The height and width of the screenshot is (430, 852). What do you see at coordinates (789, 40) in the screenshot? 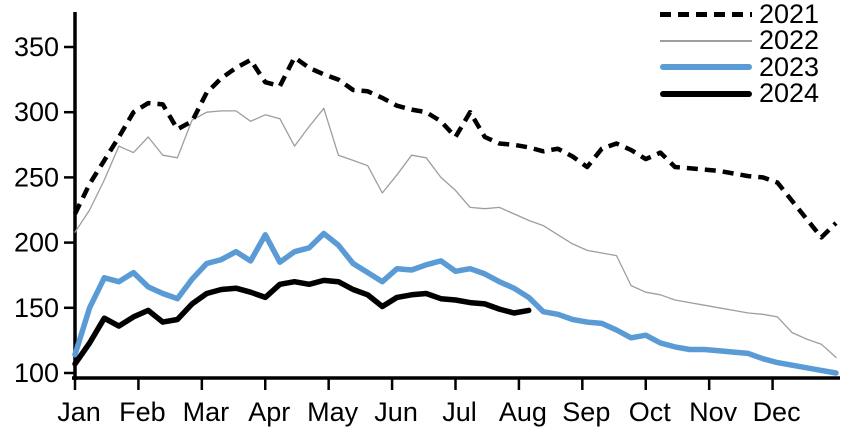
I see `legend-label-2022: 2022` at bounding box center [789, 40].